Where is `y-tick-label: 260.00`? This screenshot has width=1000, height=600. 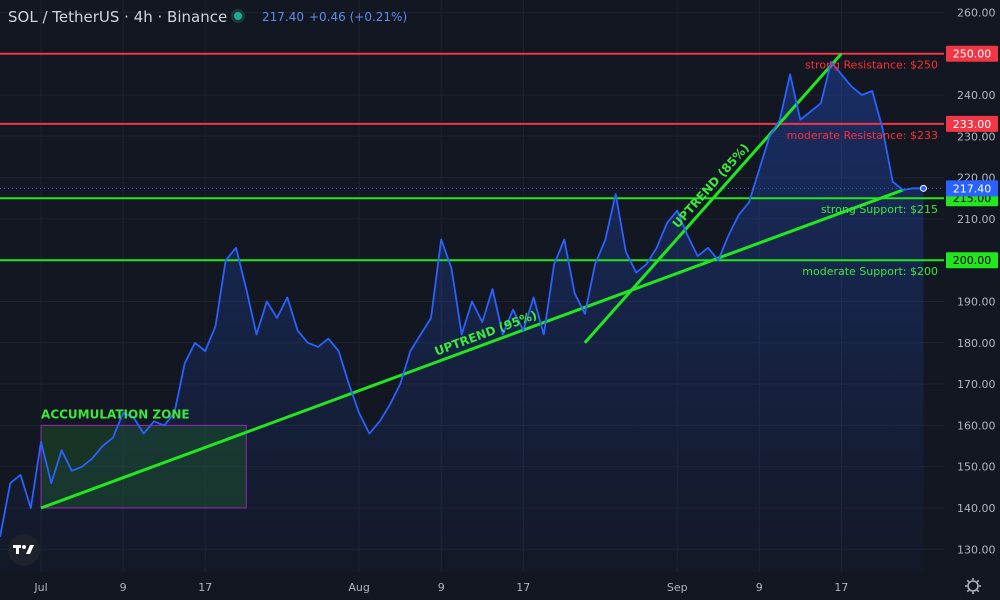 y-tick-label: 260.00 is located at coordinates (976, 12).